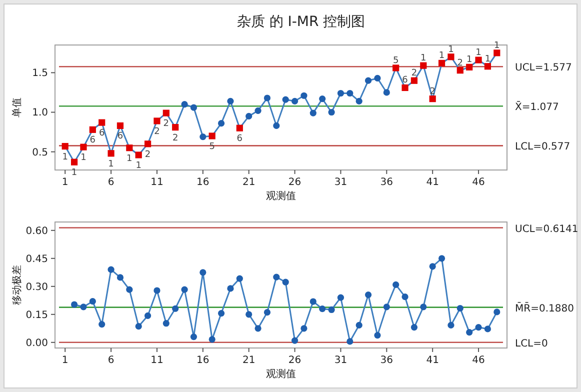 This screenshot has width=581, height=392. What do you see at coordinates (111, 360) in the screenshot?
I see `x-tick-label: 6` at bounding box center [111, 360].